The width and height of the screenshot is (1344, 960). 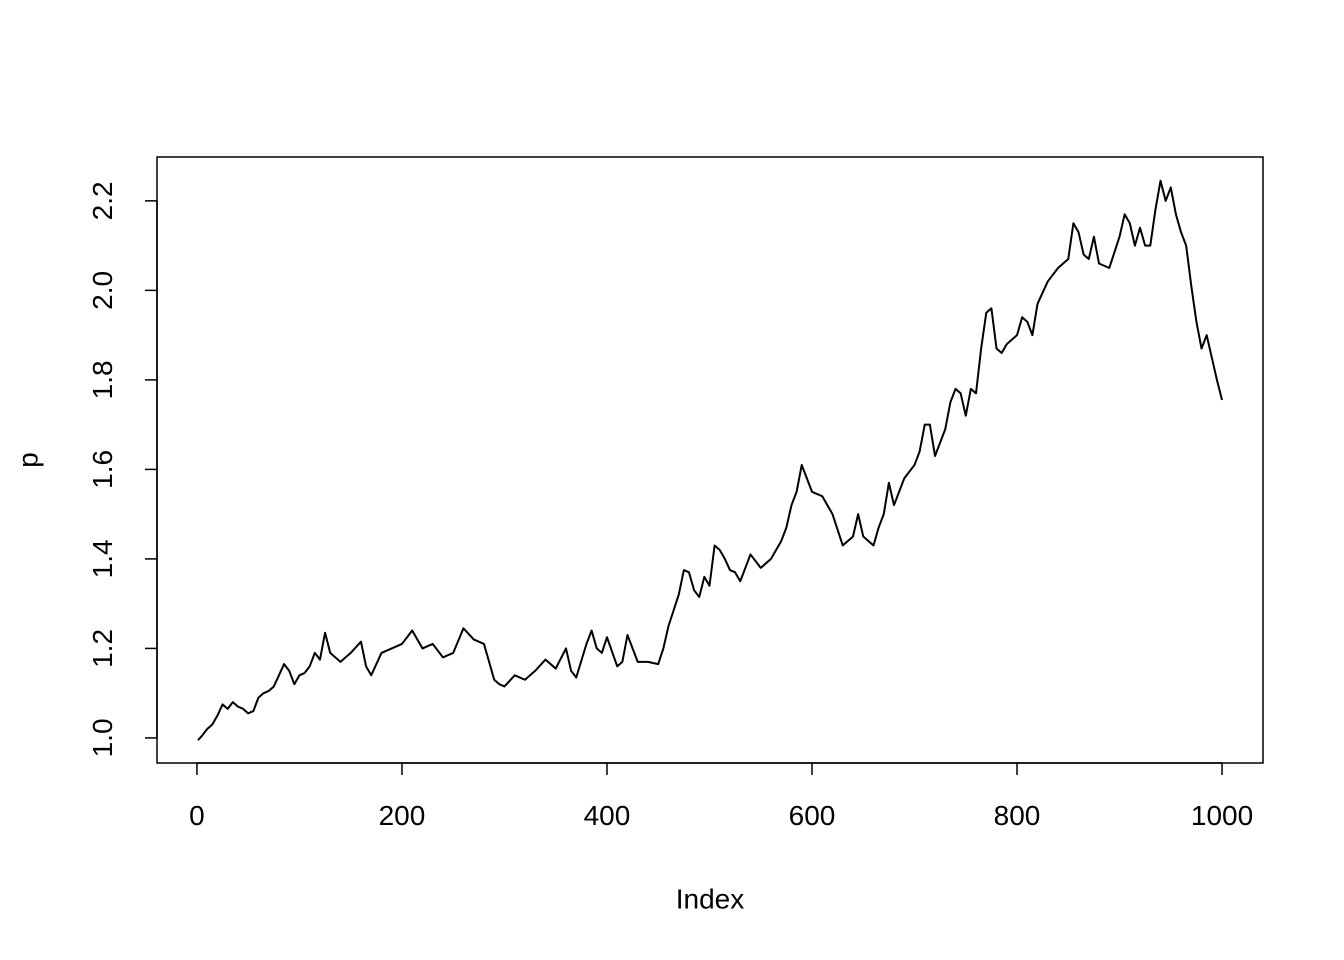 What do you see at coordinates (1222, 815) in the screenshot?
I see `x-tick-label: 1000` at bounding box center [1222, 815].